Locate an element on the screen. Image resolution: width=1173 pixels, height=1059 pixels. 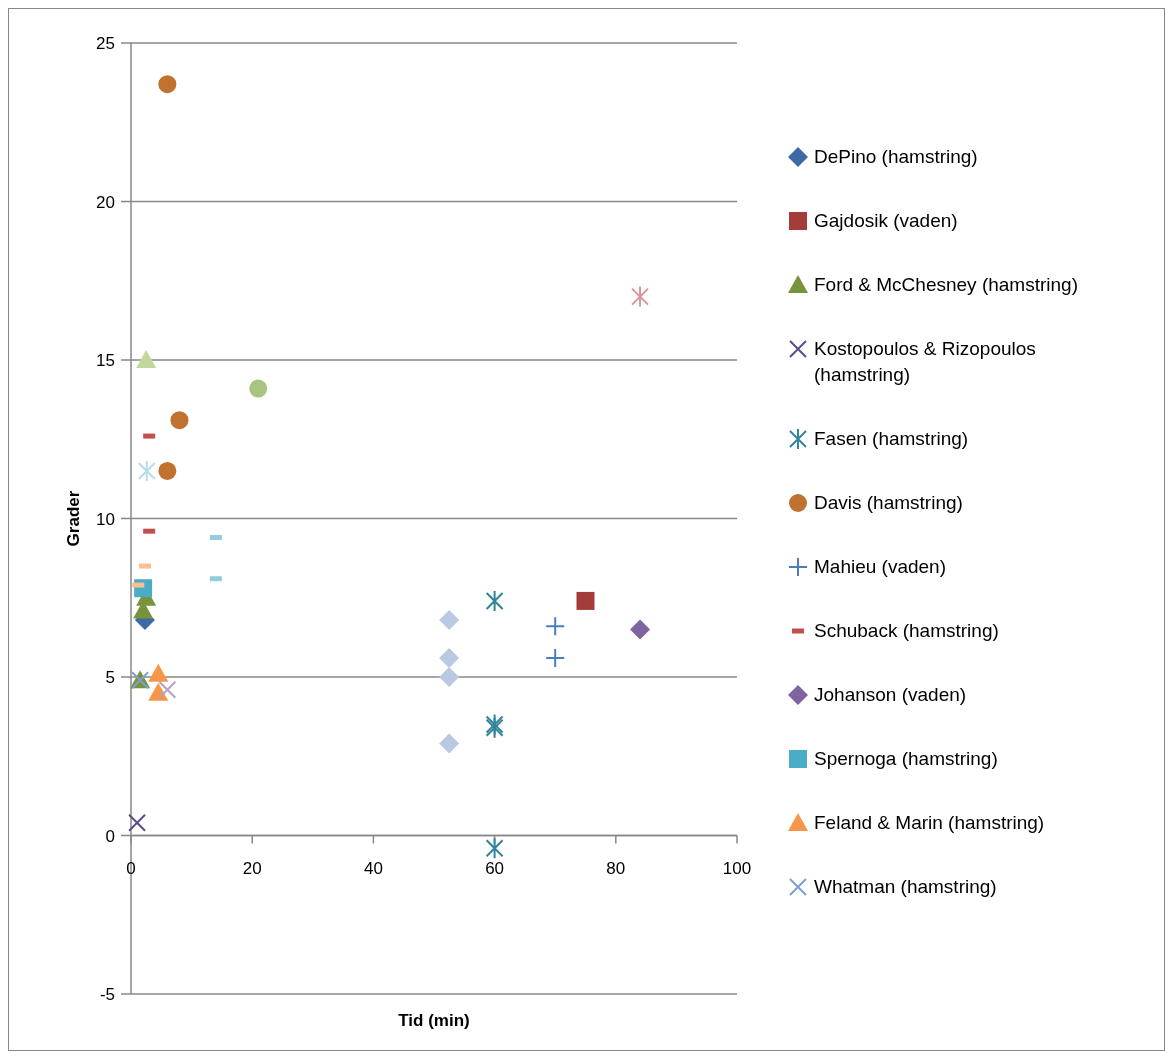
legend-label: Fasen (hamstring) is located at coordinates (891, 438).